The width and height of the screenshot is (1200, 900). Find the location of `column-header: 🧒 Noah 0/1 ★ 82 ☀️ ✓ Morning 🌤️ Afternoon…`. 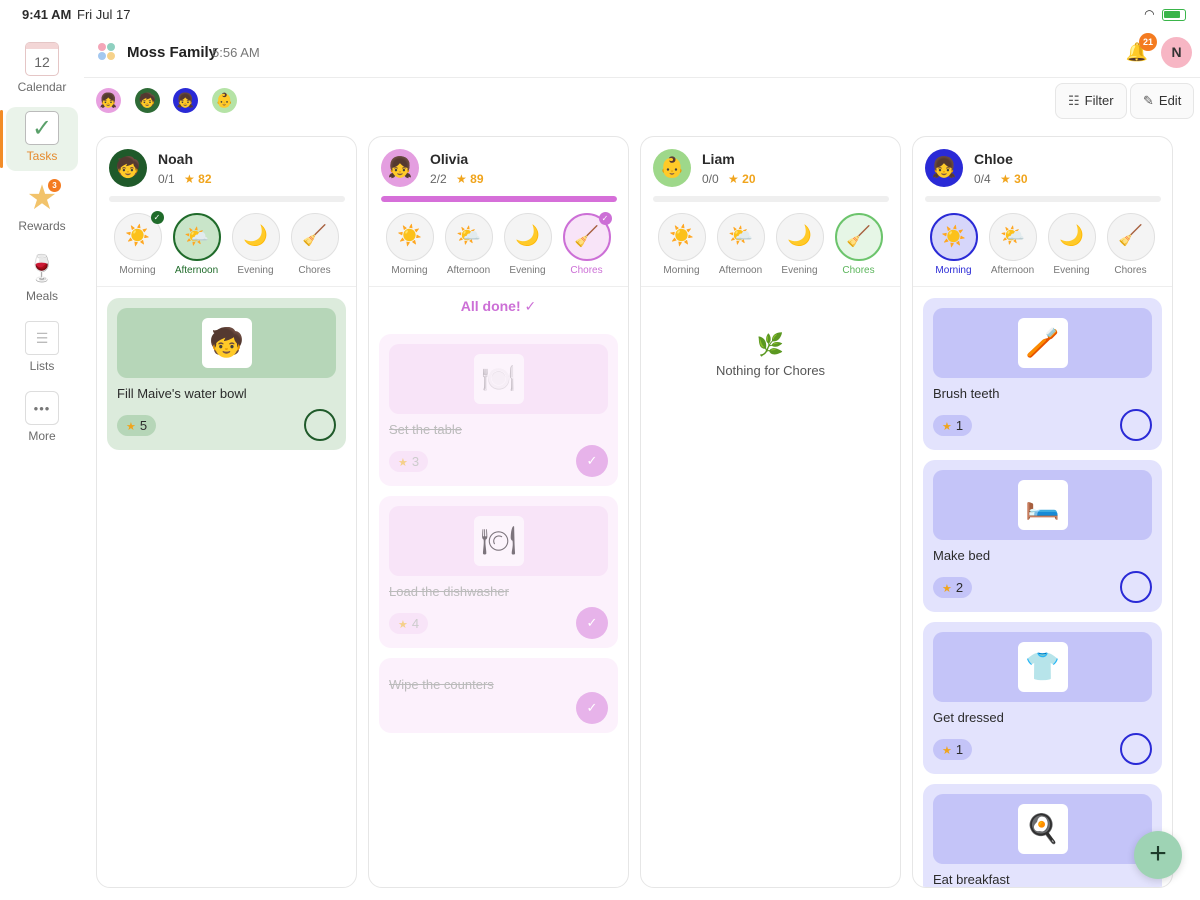

column-header: 🧒 Noah 0/1 ★ 82 ☀️ ✓ Morning 🌤️ Afternoon… is located at coordinates (226, 212).